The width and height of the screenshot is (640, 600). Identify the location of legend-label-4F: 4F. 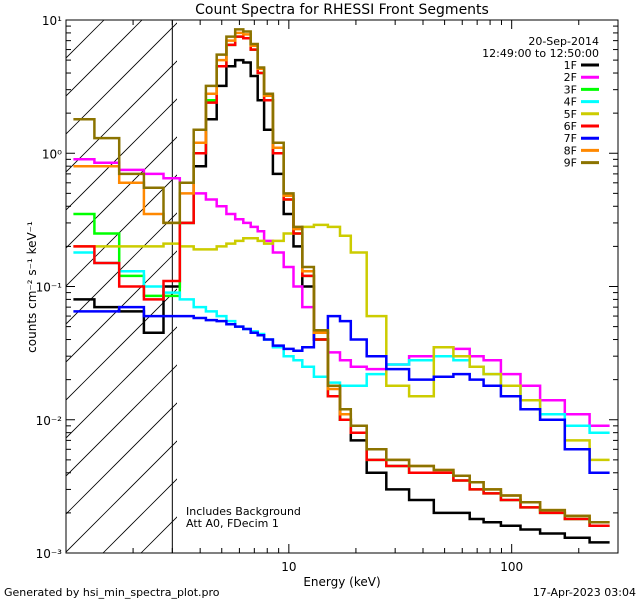
(570, 102).